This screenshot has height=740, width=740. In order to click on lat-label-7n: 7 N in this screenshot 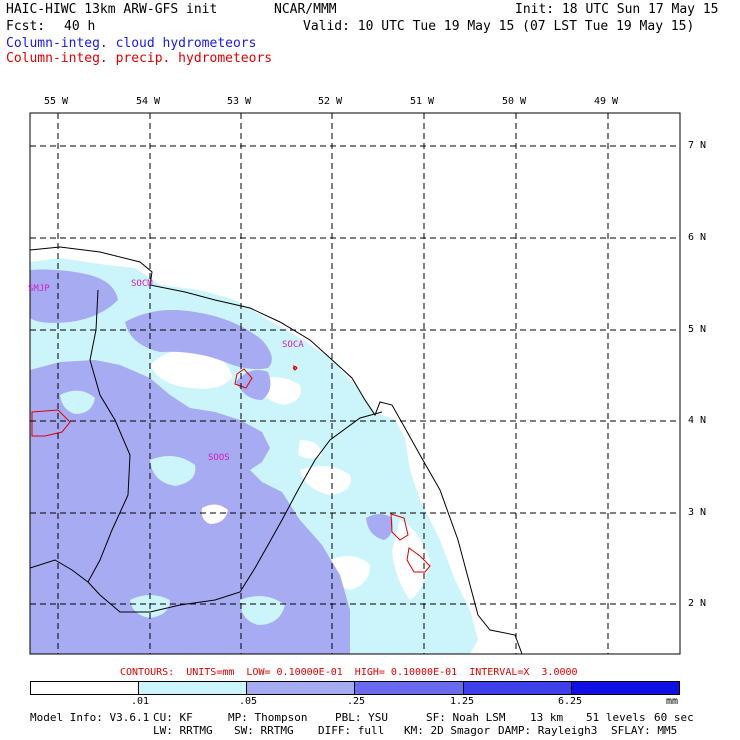, I will do `click(697, 145)`.